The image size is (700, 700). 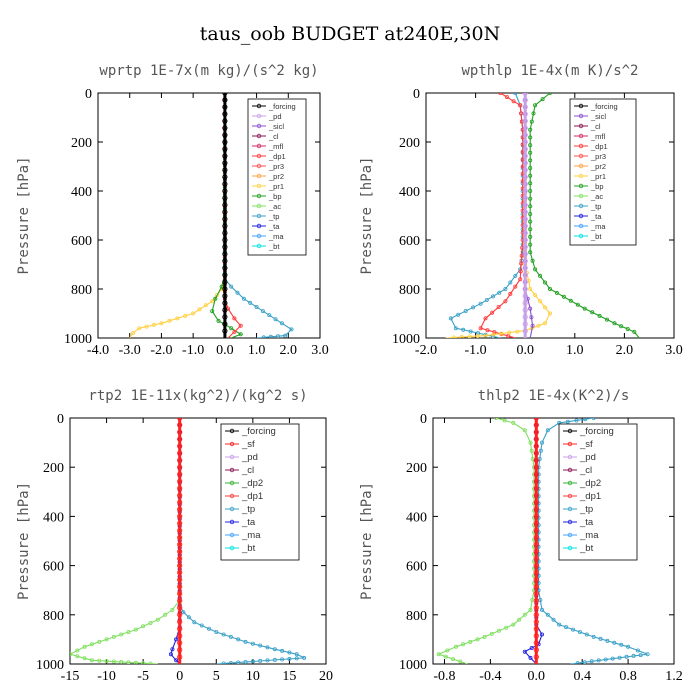 What do you see at coordinates (81, 192) in the screenshot?
I see `y-tick-label: 400` at bounding box center [81, 192].